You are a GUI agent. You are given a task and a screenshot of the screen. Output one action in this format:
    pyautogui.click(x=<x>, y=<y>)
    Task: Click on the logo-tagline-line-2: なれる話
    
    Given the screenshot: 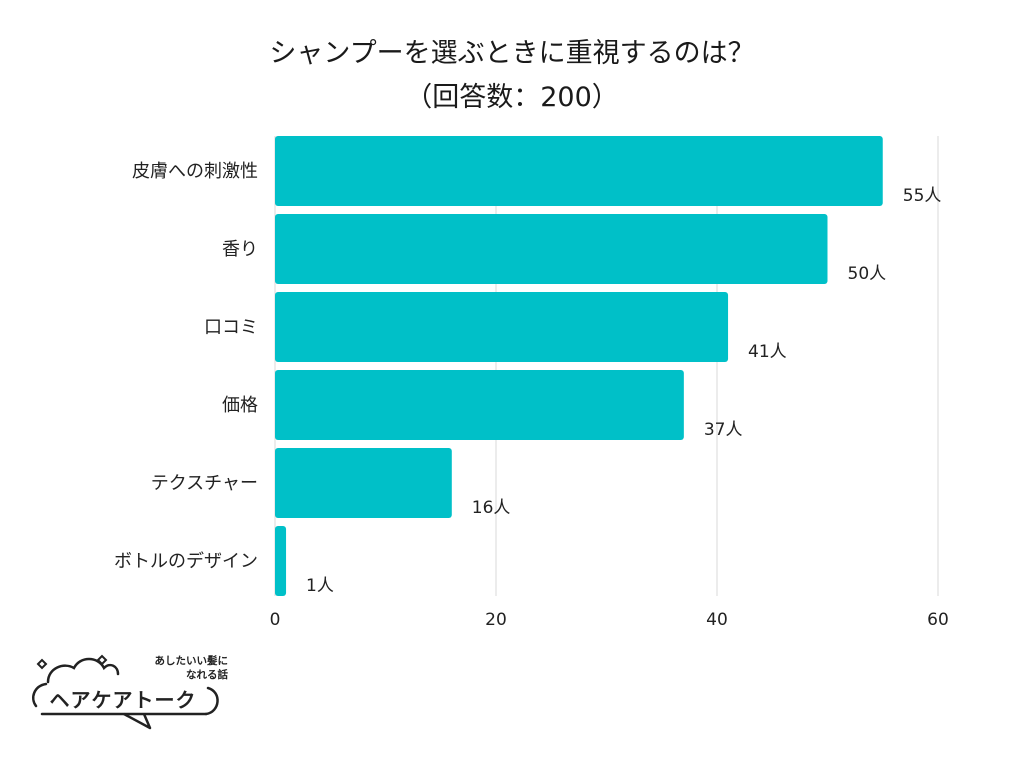 What is the action you would take?
    pyautogui.click(x=207, y=675)
    